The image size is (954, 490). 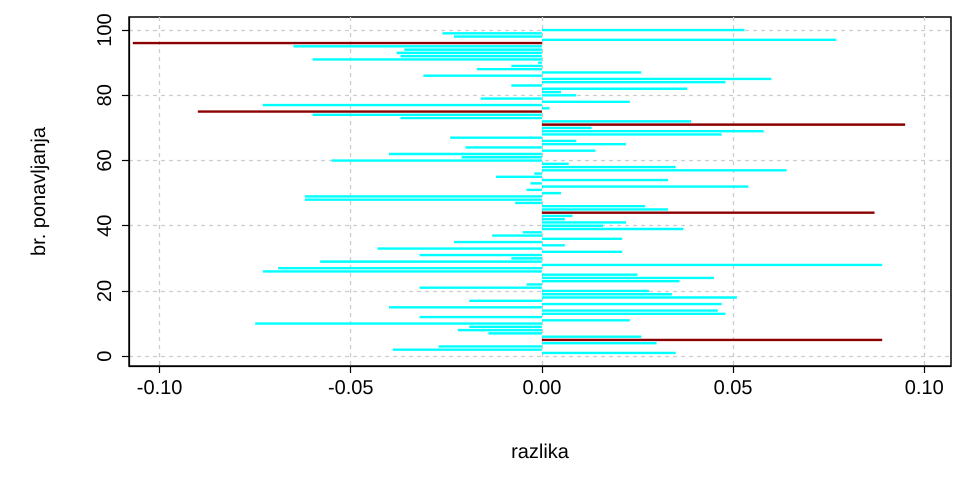 What do you see at coordinates (159, 388) in the screenshot?
I see `x-tick-label: -0.10` at bounding box center [159, 388].